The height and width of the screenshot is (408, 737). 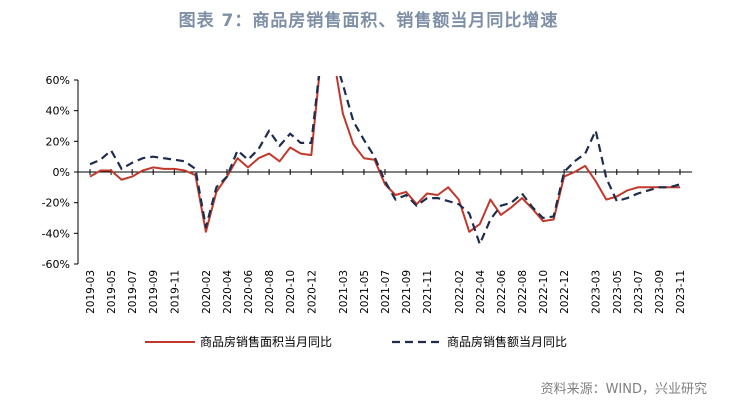 I want to click on y-tick-label: -20%, so click(x=56, y=203).